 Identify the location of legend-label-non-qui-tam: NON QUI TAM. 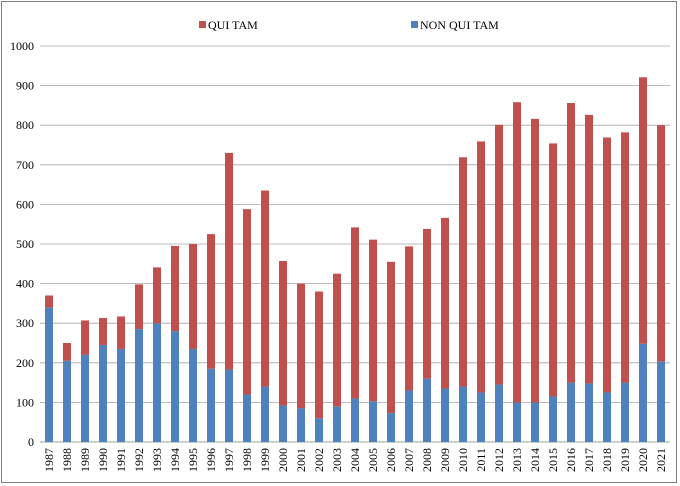
(459, 25).